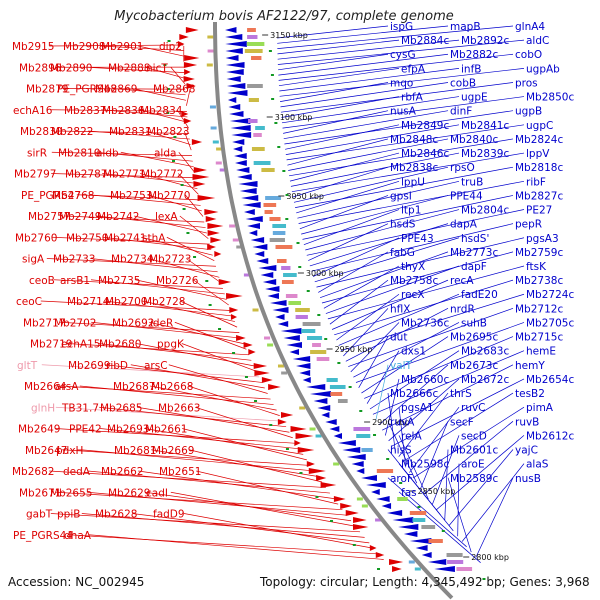  What do you see at coordinates (27, 366) in the screenshot?
I see `pseudo-gene-label: gltT` at bounding box center [27, 366].